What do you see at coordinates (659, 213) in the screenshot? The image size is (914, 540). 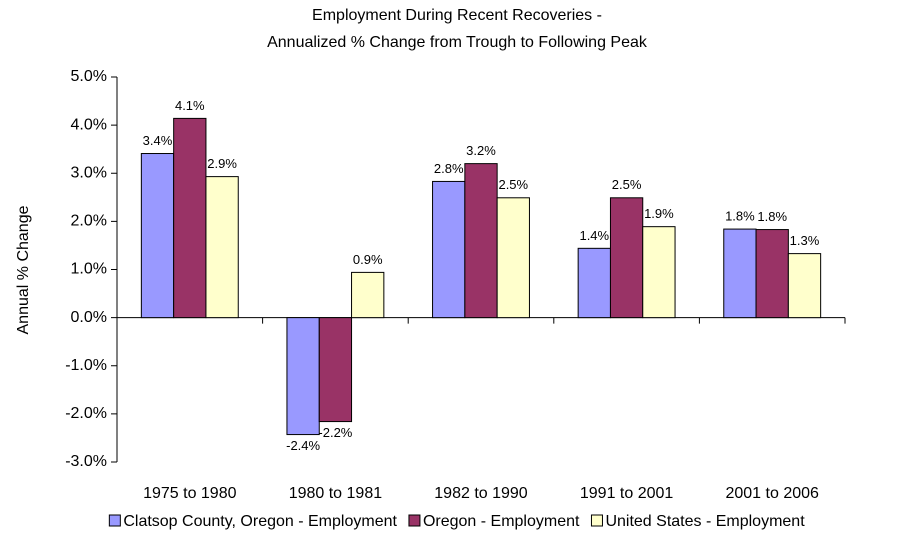 I see `data-label: 1.9%` at bounding box center [659, 213].